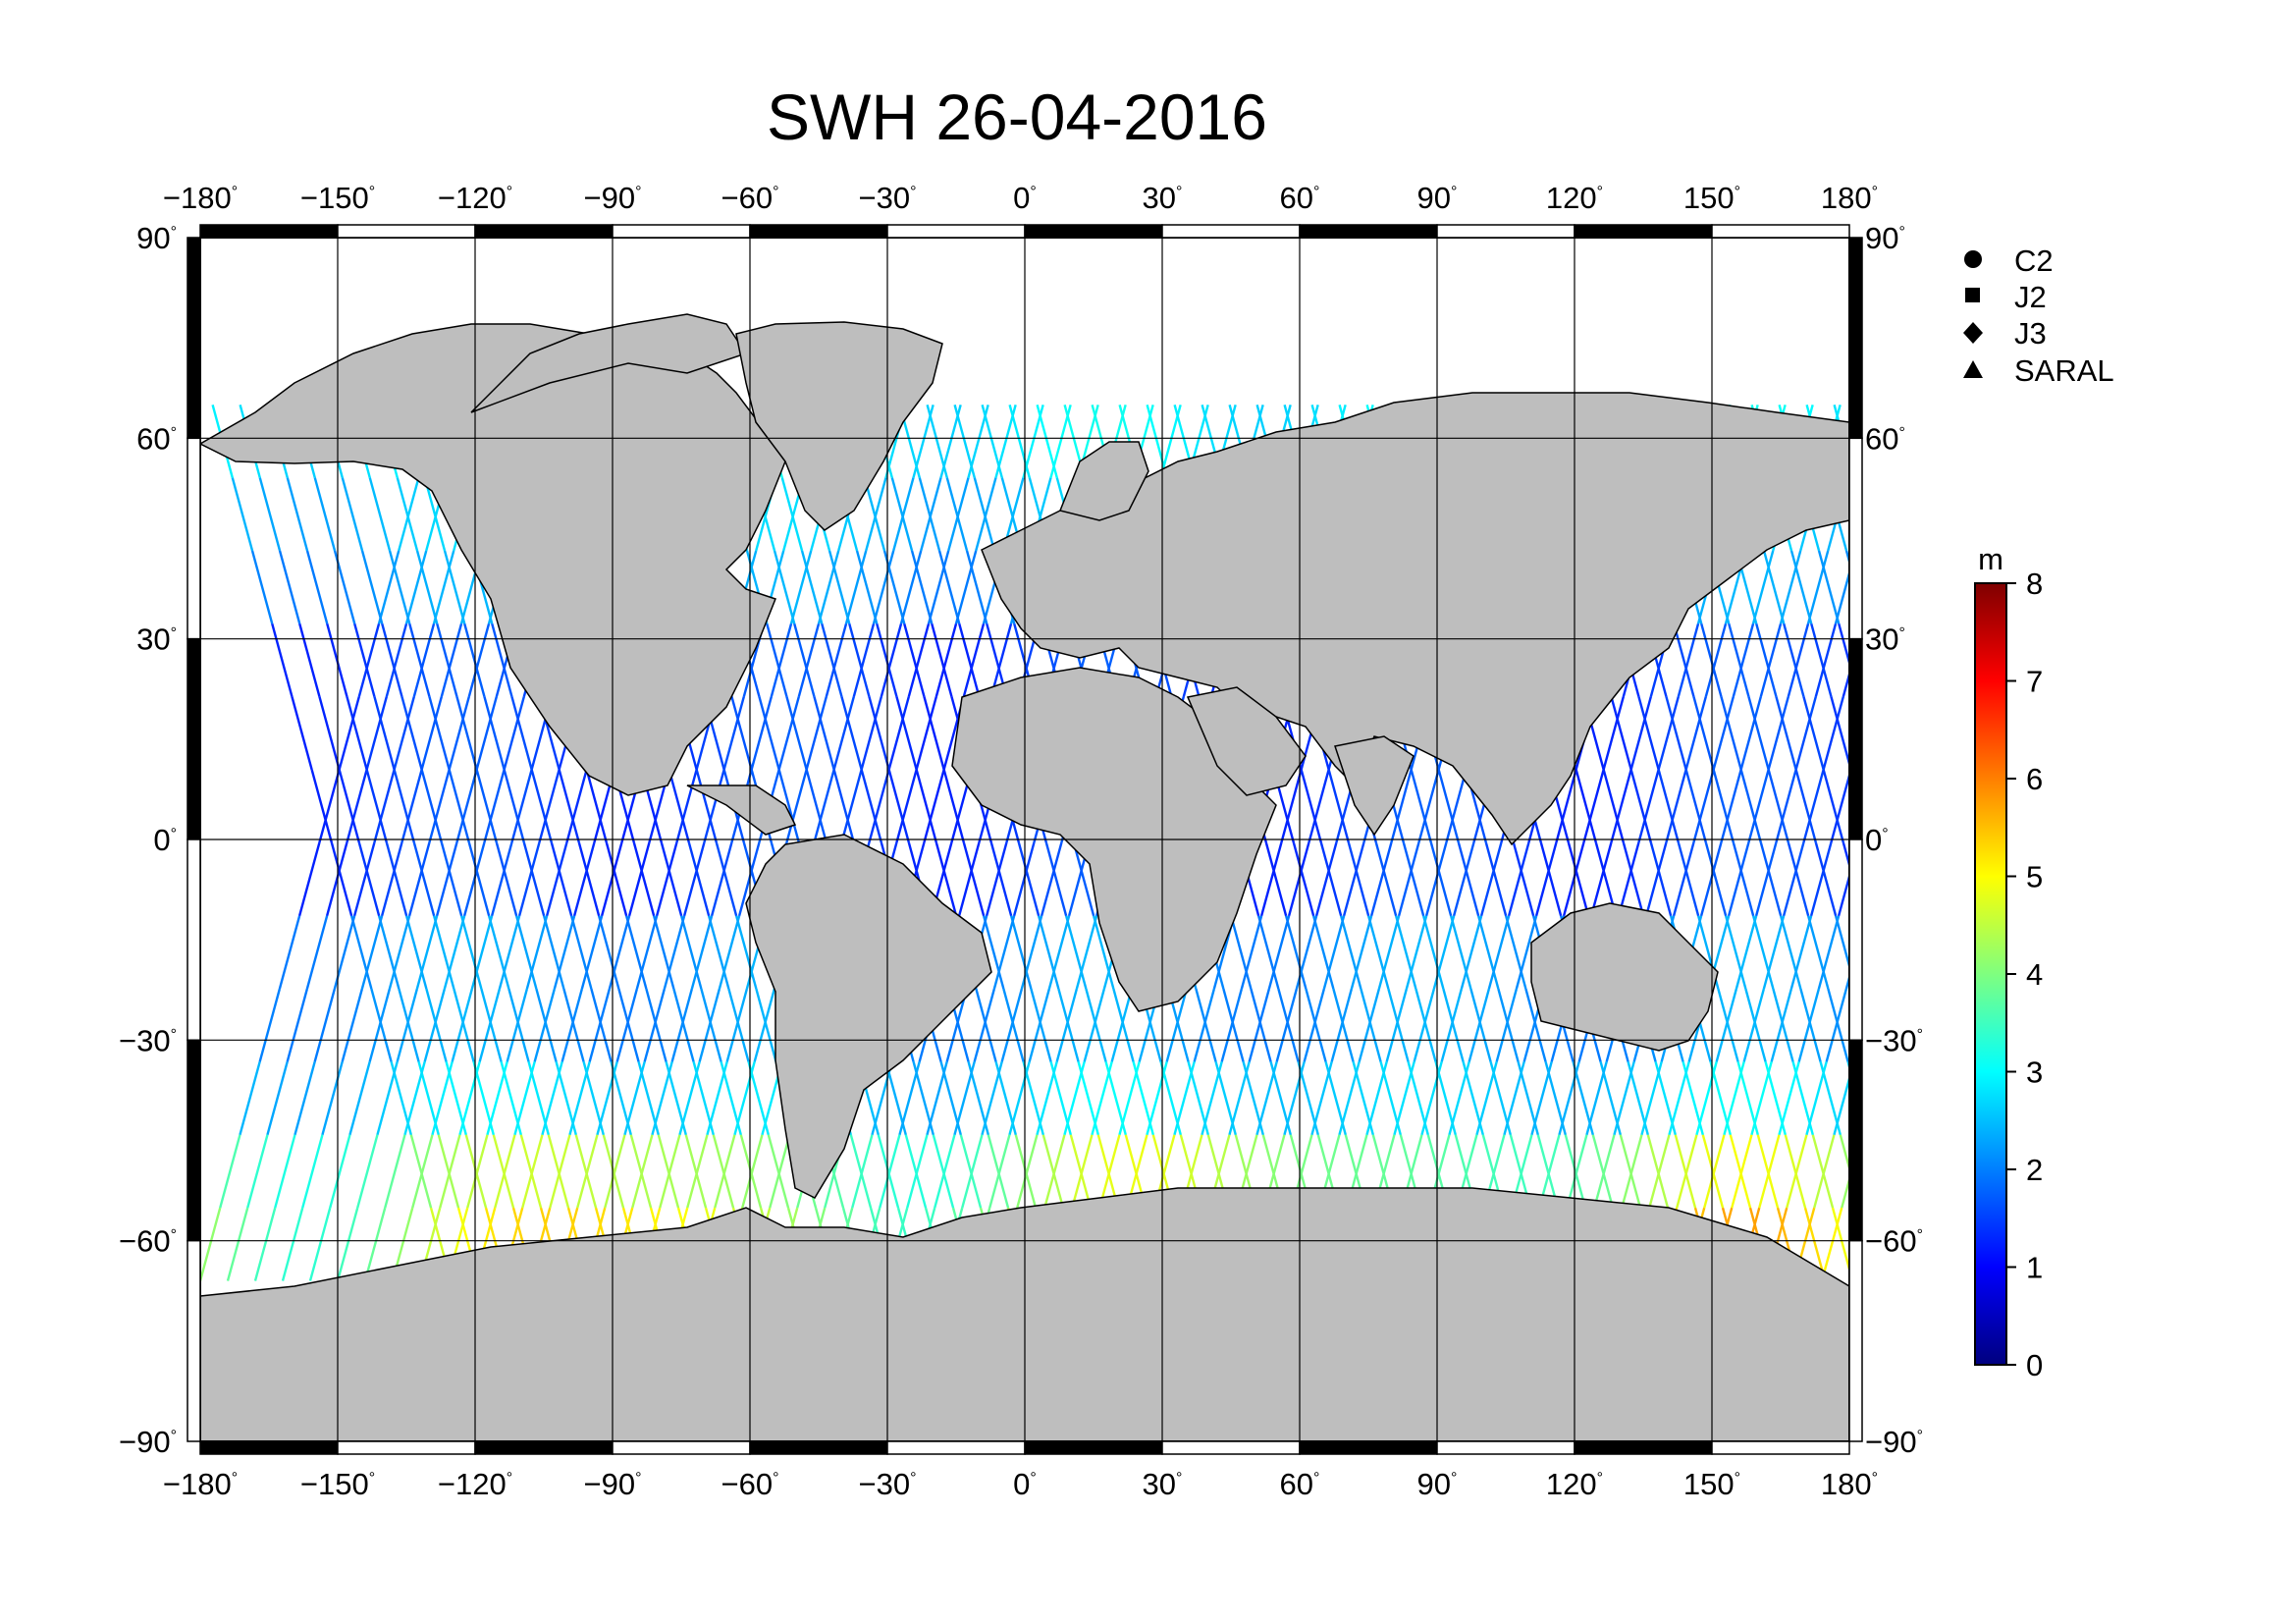  What do you see at coordinates (2034, 779) in the screenshot?
I see `colorbar-tick-label: 6` at bounding box center [2034, 779].